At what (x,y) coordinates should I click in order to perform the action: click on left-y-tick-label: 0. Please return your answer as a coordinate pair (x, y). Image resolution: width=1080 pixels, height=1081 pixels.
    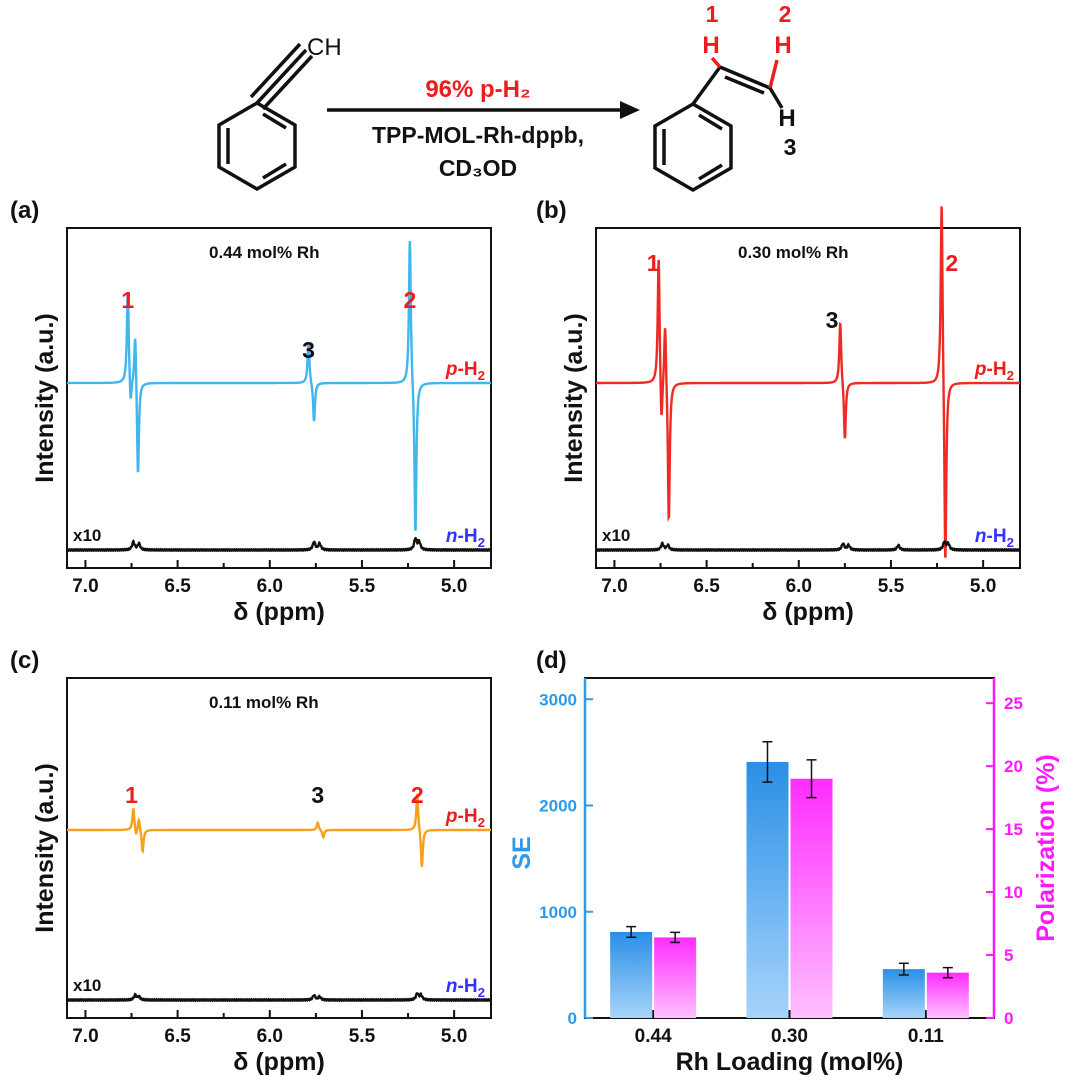
    Looking at the image, I should click on (572, 1018).